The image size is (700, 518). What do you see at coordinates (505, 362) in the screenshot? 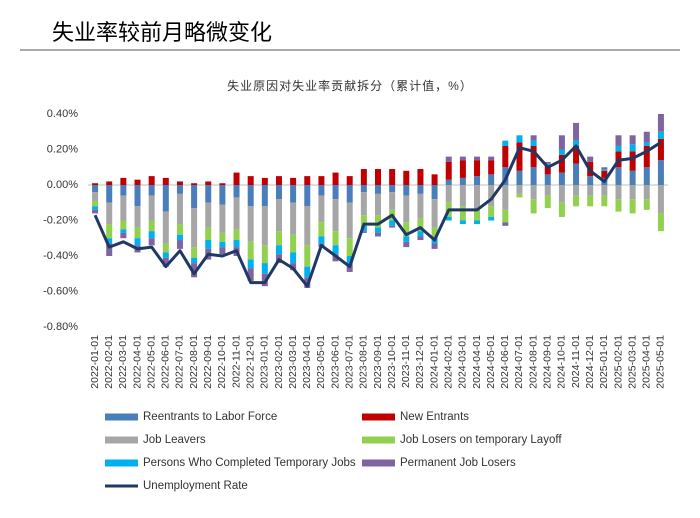
I see `x-tick-label: 2024-06-01` at bounding box center [505, 362].